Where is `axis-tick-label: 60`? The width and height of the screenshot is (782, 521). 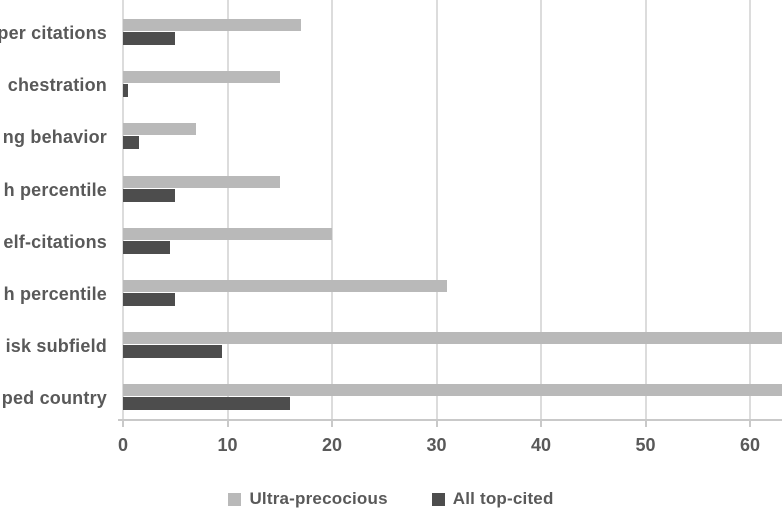
axis-tick-label: 60 is located at coordinates (750, 445).